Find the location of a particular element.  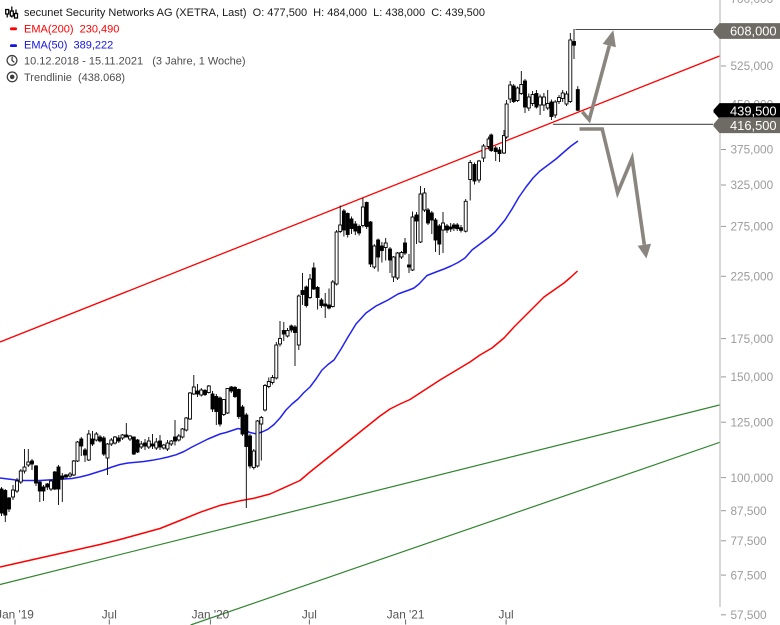

svg-text: 77,500 is located at coordinates (749, 541).